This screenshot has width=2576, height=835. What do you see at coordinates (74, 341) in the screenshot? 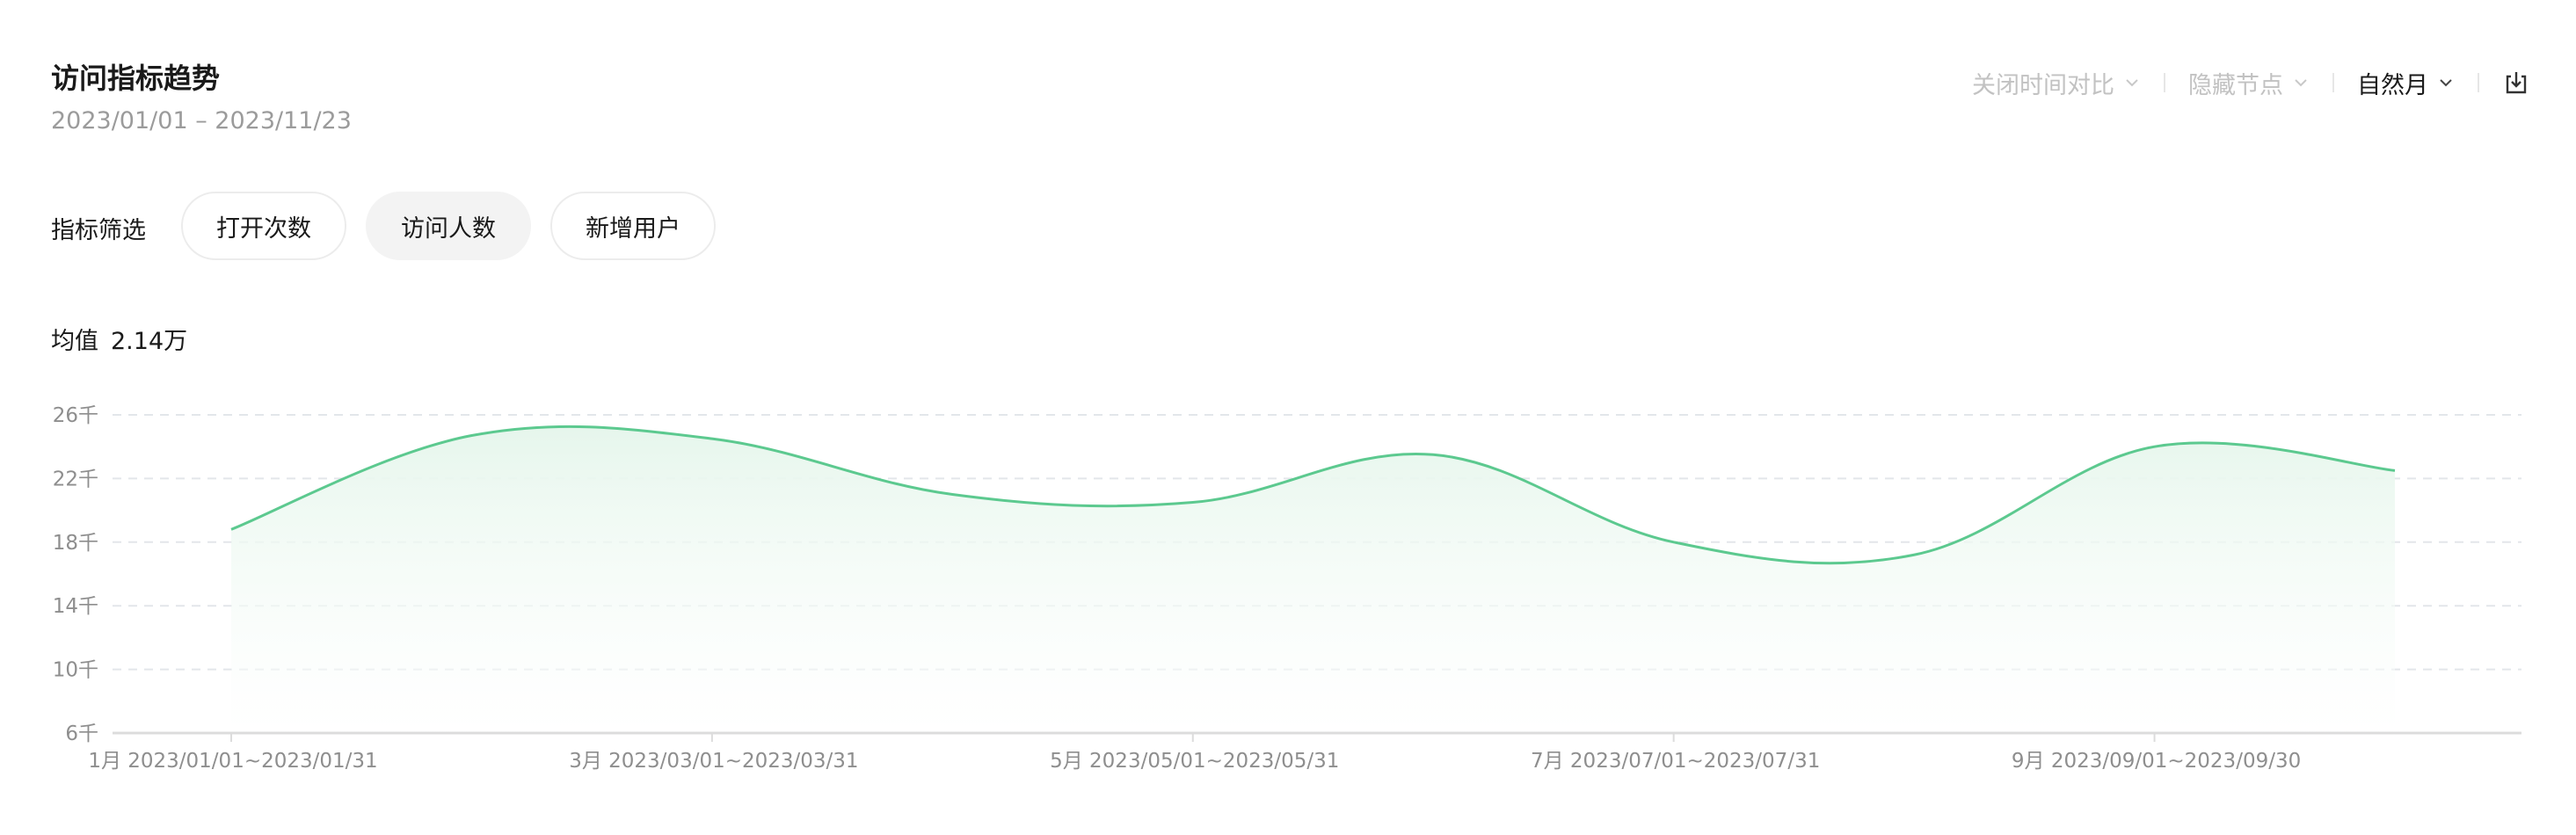
I see `average-label: 均值` at bounding box center [74, 341].